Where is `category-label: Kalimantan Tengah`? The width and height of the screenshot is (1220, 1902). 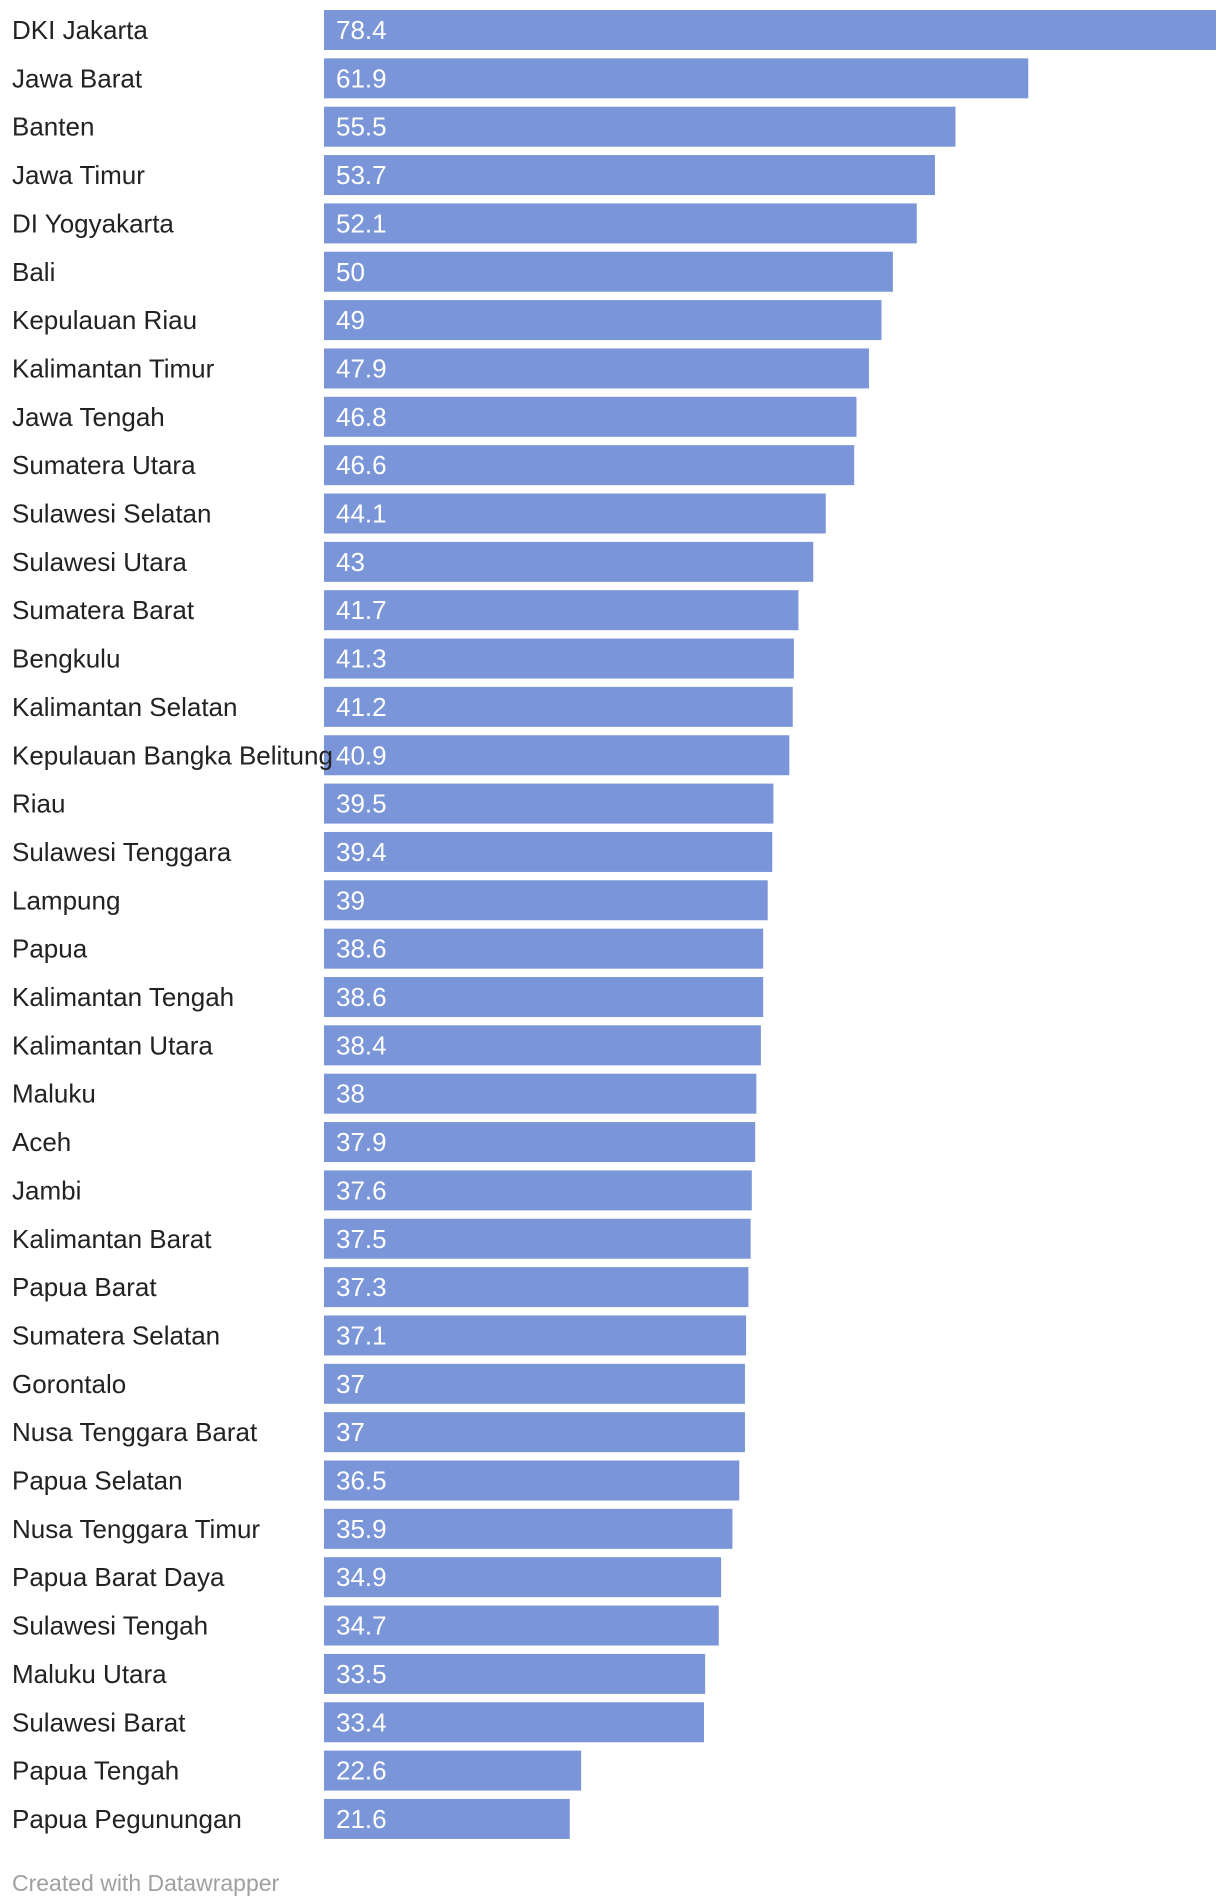 category-label: Kalimantan Tengah is located at coordinates (123, 997).